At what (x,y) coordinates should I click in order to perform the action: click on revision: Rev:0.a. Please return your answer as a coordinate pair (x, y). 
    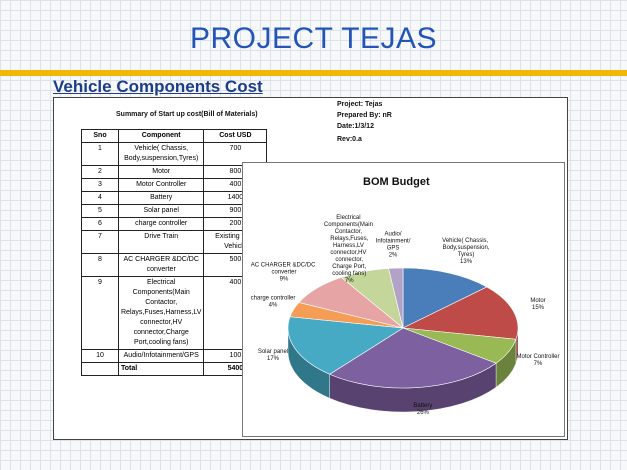
    Looking at the image, I should click on (349, 139).